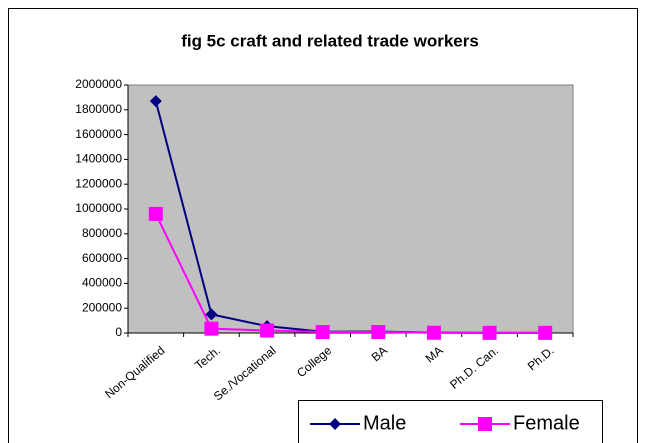 The width and height of the screenshot is (646, 443). What do you see at coordinates (98, 208) in the screenshot?
I see `y-tick-label: 1000000` at bounding box center [98, 208].